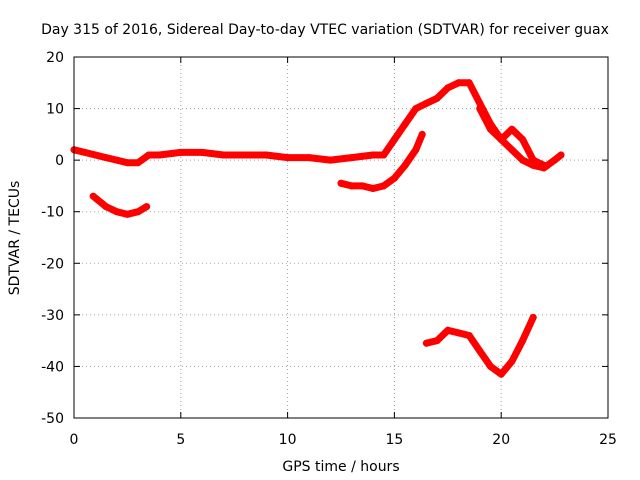 This screenshot has height=480, width=640. I want to click on x-tick-label: 5, so click(180, 440).